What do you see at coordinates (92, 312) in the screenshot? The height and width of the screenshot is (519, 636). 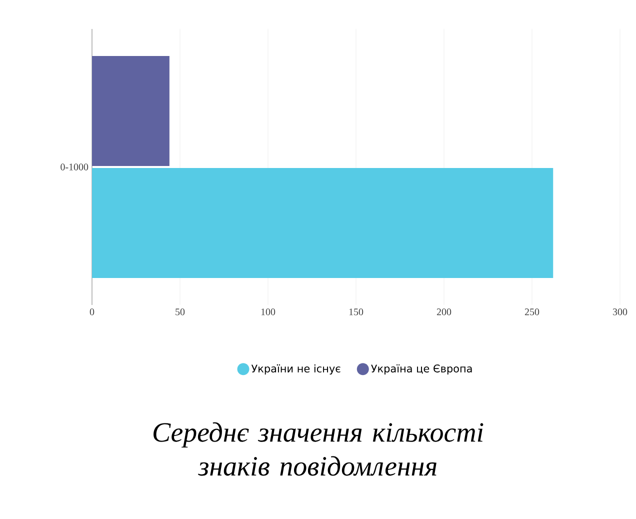 I see `x-tick-label: 0` at bounding box center [92, 312].